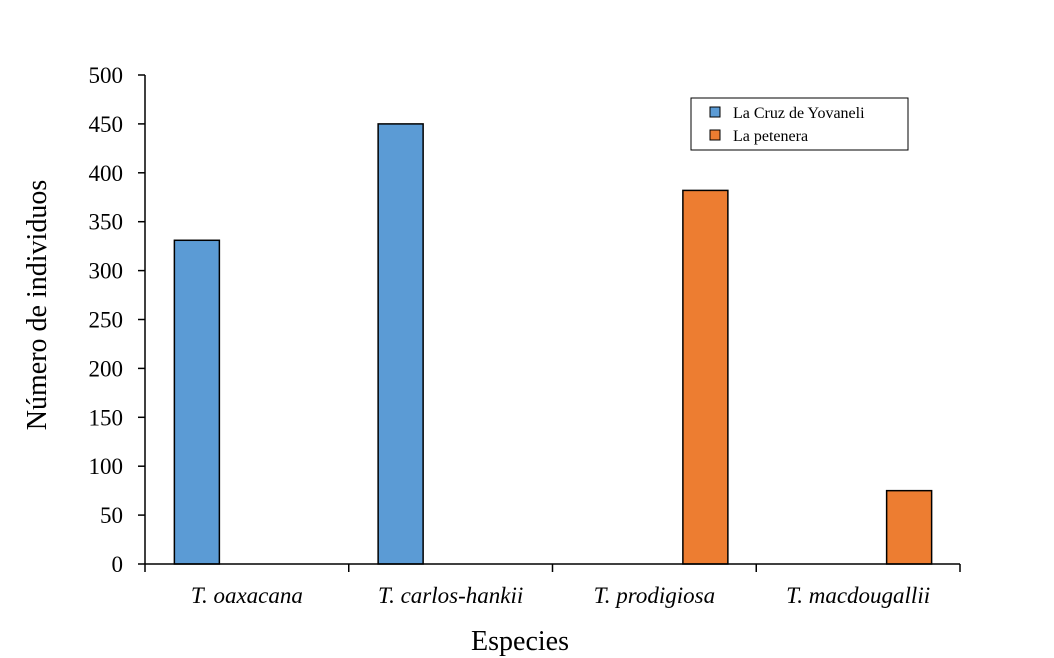  Describe the element at coordinates (111, 515) in the screenshot. I see `y-tick-label-50: 50` at that location.